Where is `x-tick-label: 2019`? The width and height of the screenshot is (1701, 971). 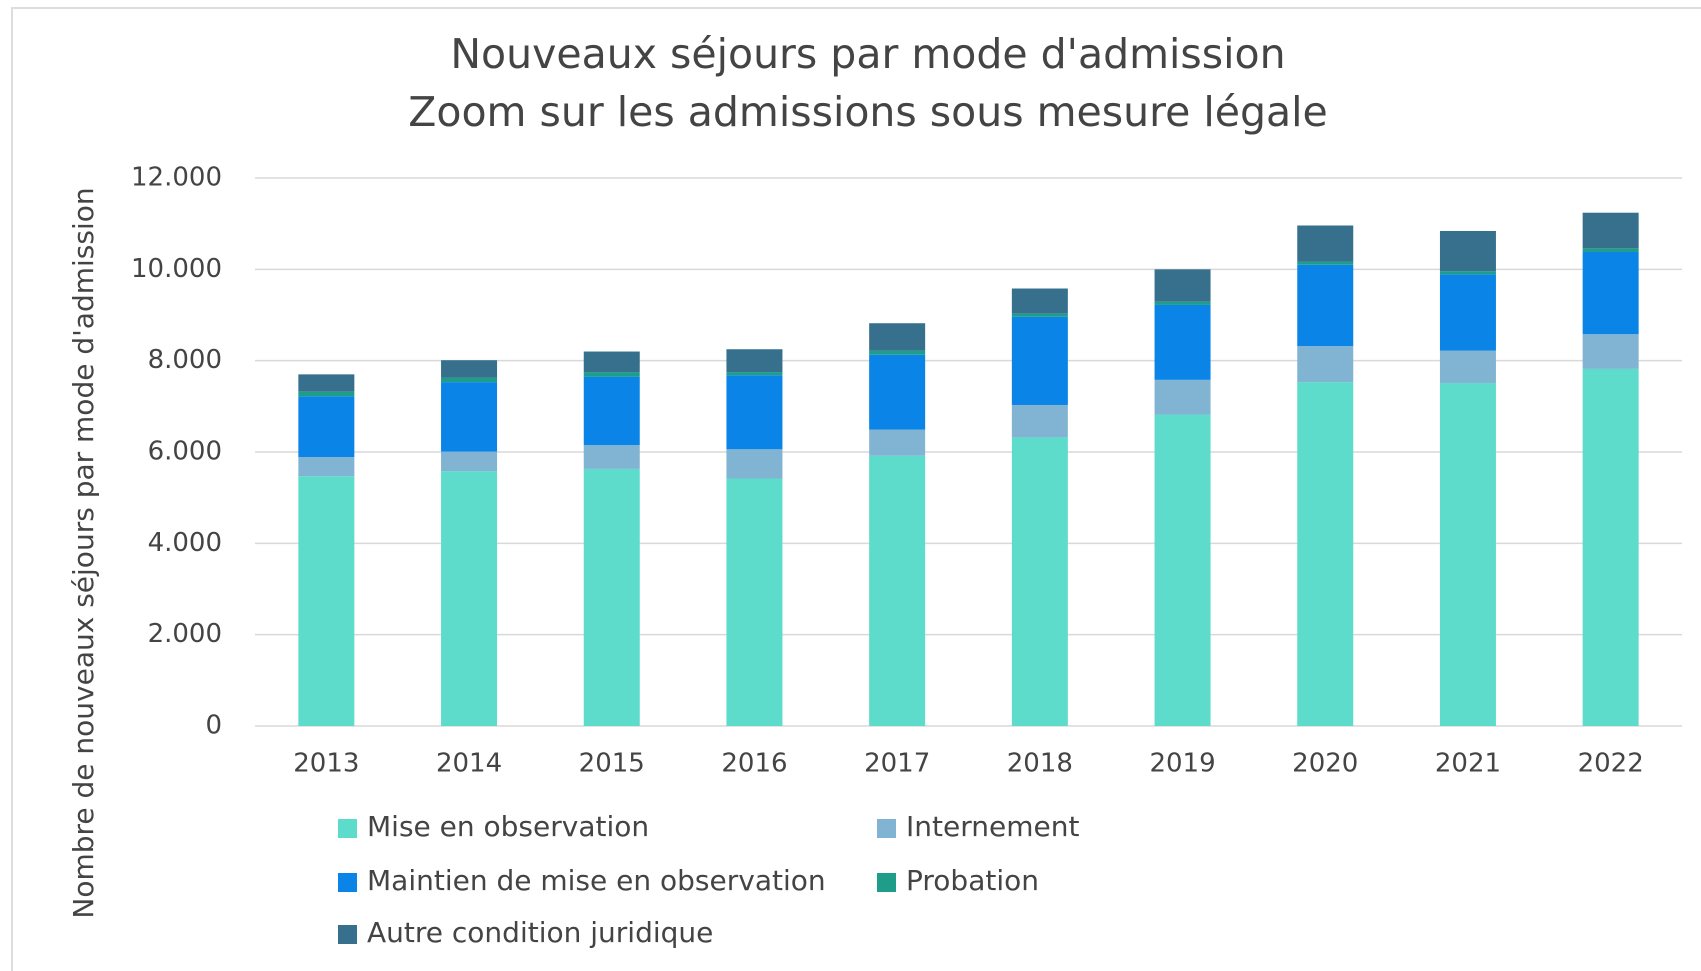
x-tick-label: 2019 is located at coordinates (1182, 764).